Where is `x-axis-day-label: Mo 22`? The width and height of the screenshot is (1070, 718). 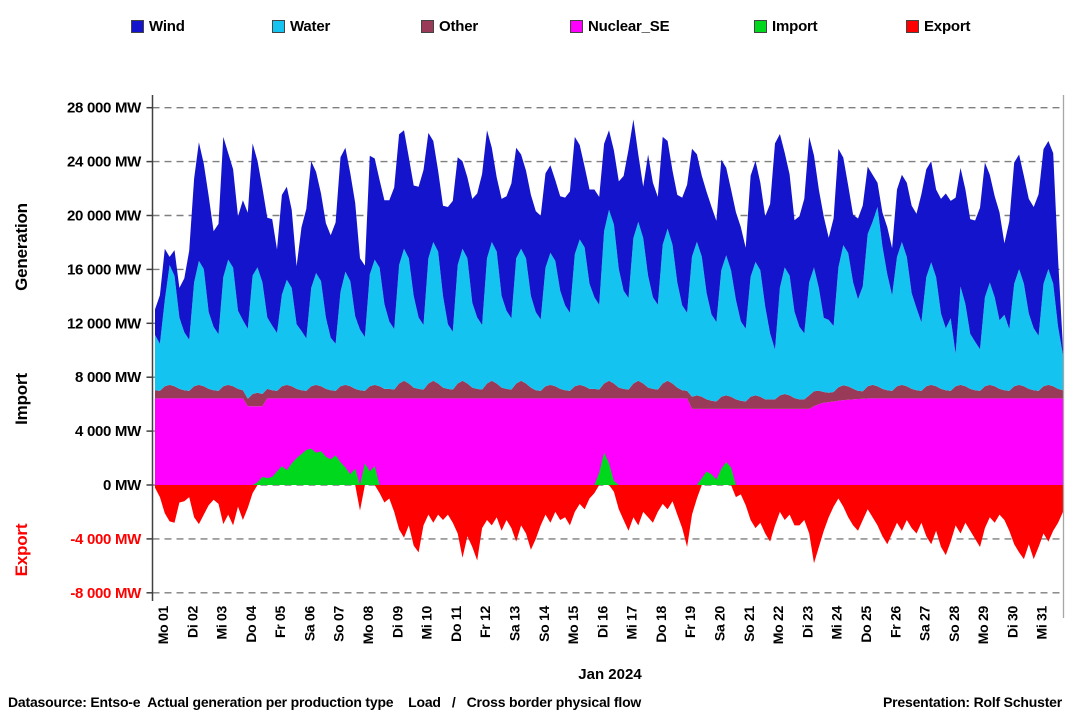 x-axis-day-label: Mo 22 is located at coordinates (778, 624).